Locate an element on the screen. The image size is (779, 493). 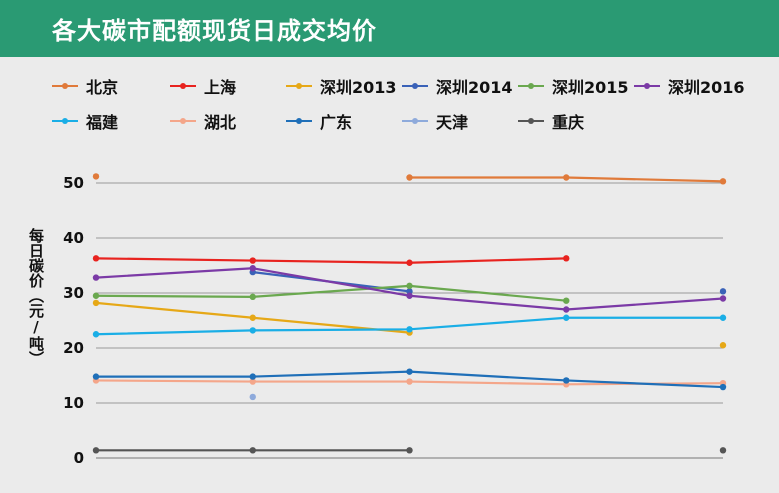
legend-item: 重庆 is located at coordinates (551, 121).